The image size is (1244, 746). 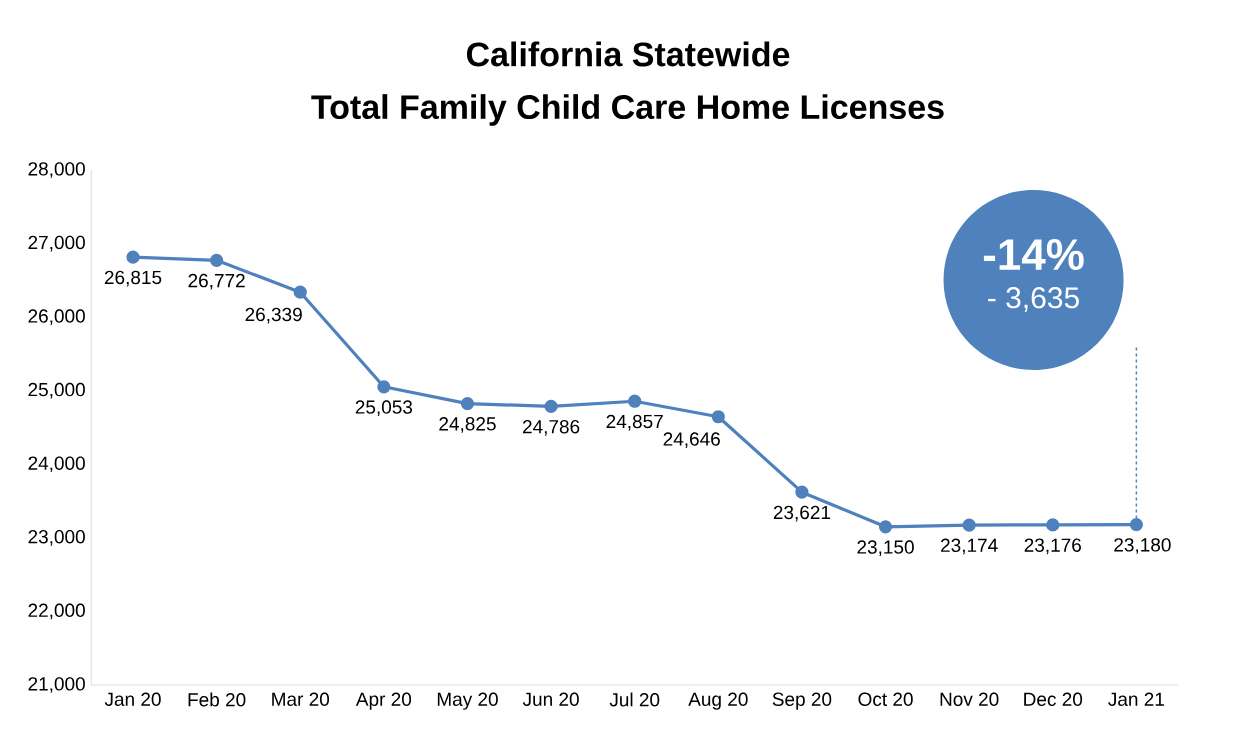 What do you see at coordinates (273, 315) in the screenshot?
I see `data-label: 26,339` at bounding box center [273, 315].